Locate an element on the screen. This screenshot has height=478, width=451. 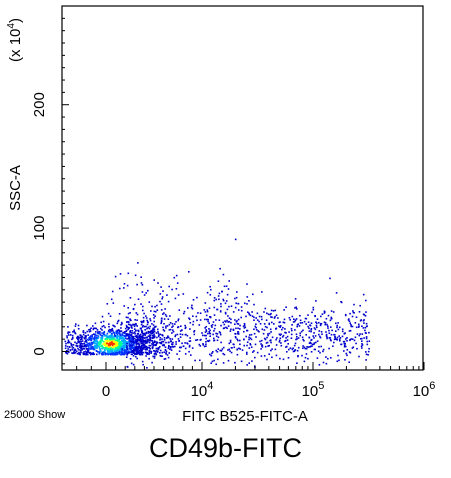
x-axis-label: FITC B525-FITC-A is located at coordinates (245, 416).